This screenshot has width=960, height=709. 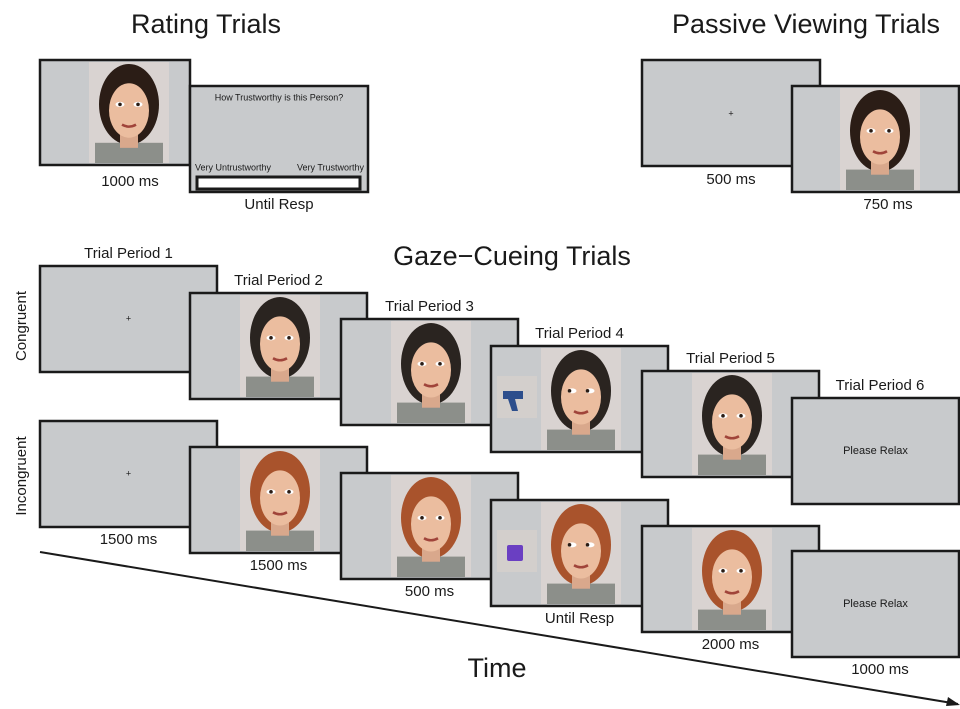 What do you see at coordinates (513, 401) in the screenshot?
I see `target-drill` at bounding box center [513, 401].